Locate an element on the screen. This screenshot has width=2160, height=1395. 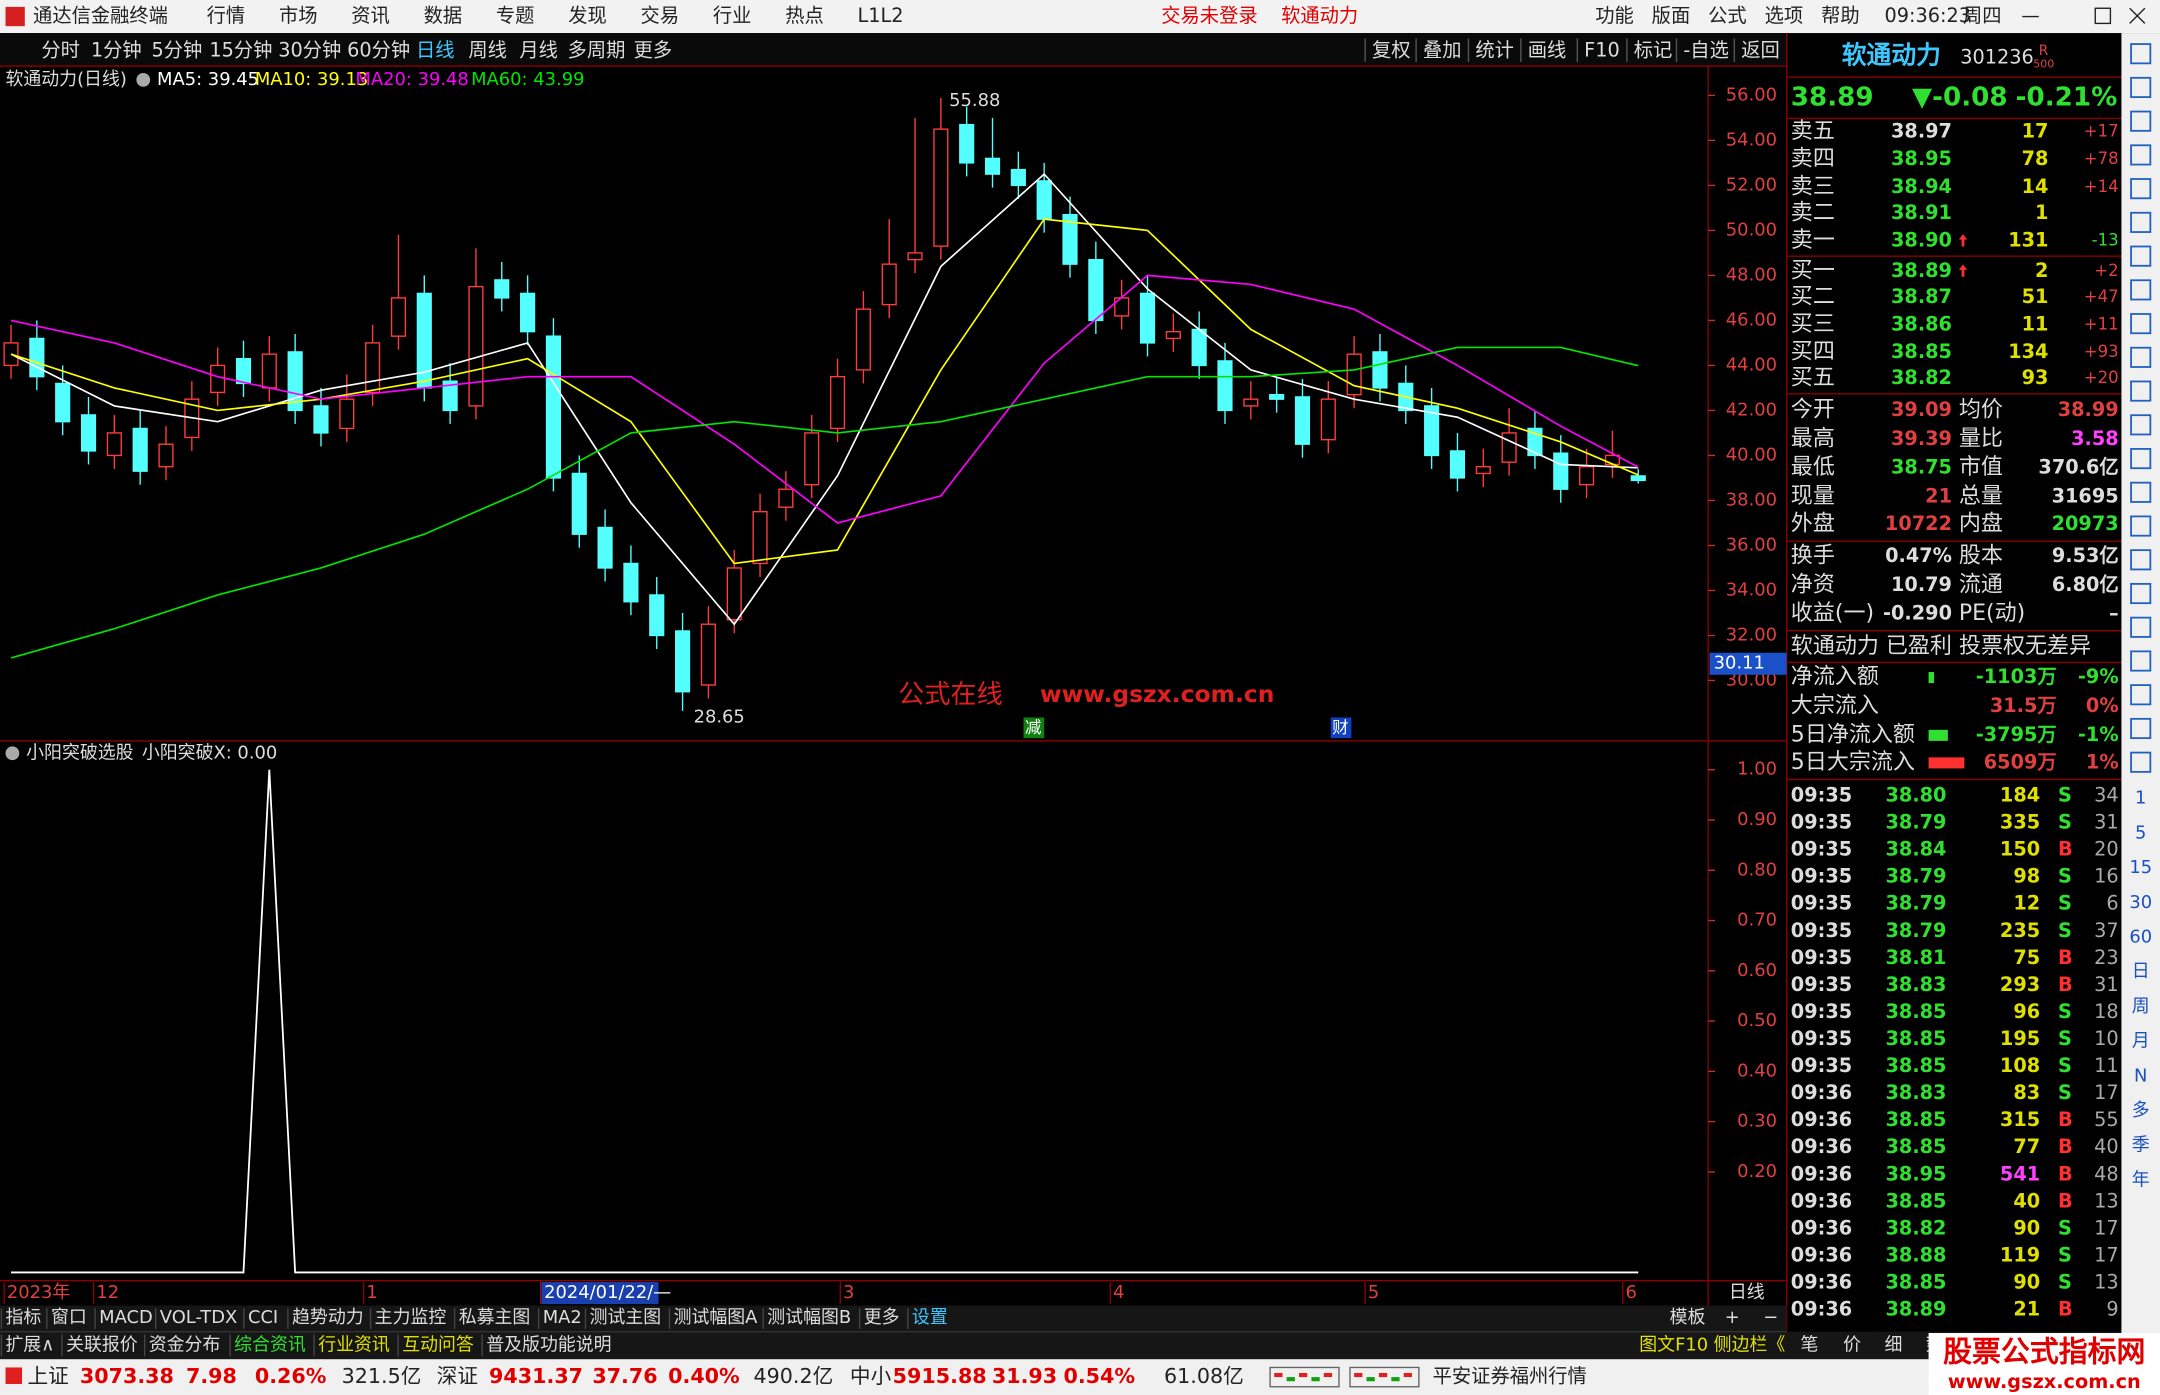
tool-button: 复权 is located at coordinates (1391, 49).